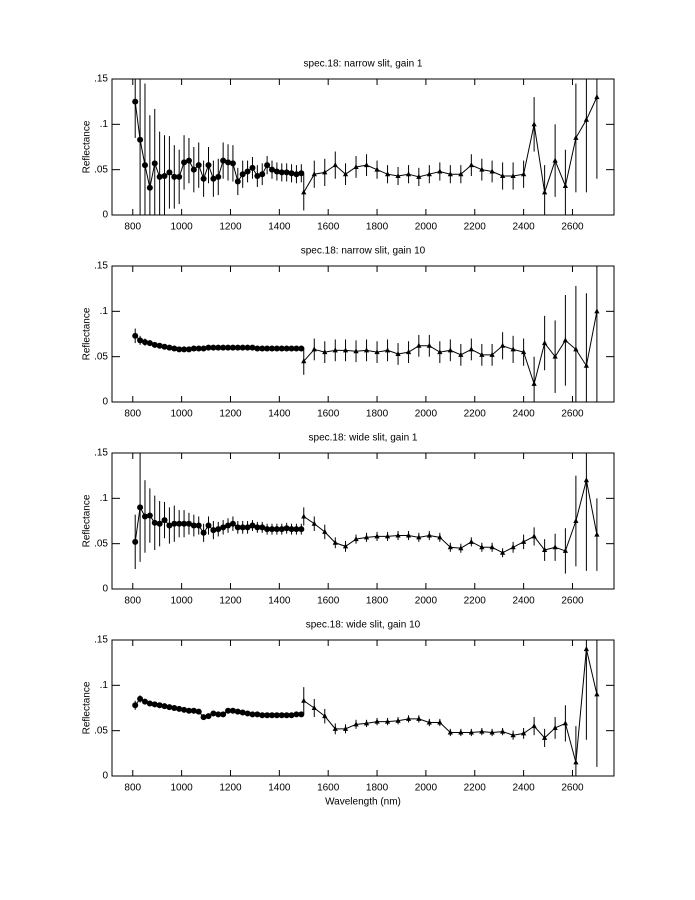  What do you see at coordinates (104, 498) in the screenshot?
I see `y-tick-label: .1` at bounding box center [104, 498].